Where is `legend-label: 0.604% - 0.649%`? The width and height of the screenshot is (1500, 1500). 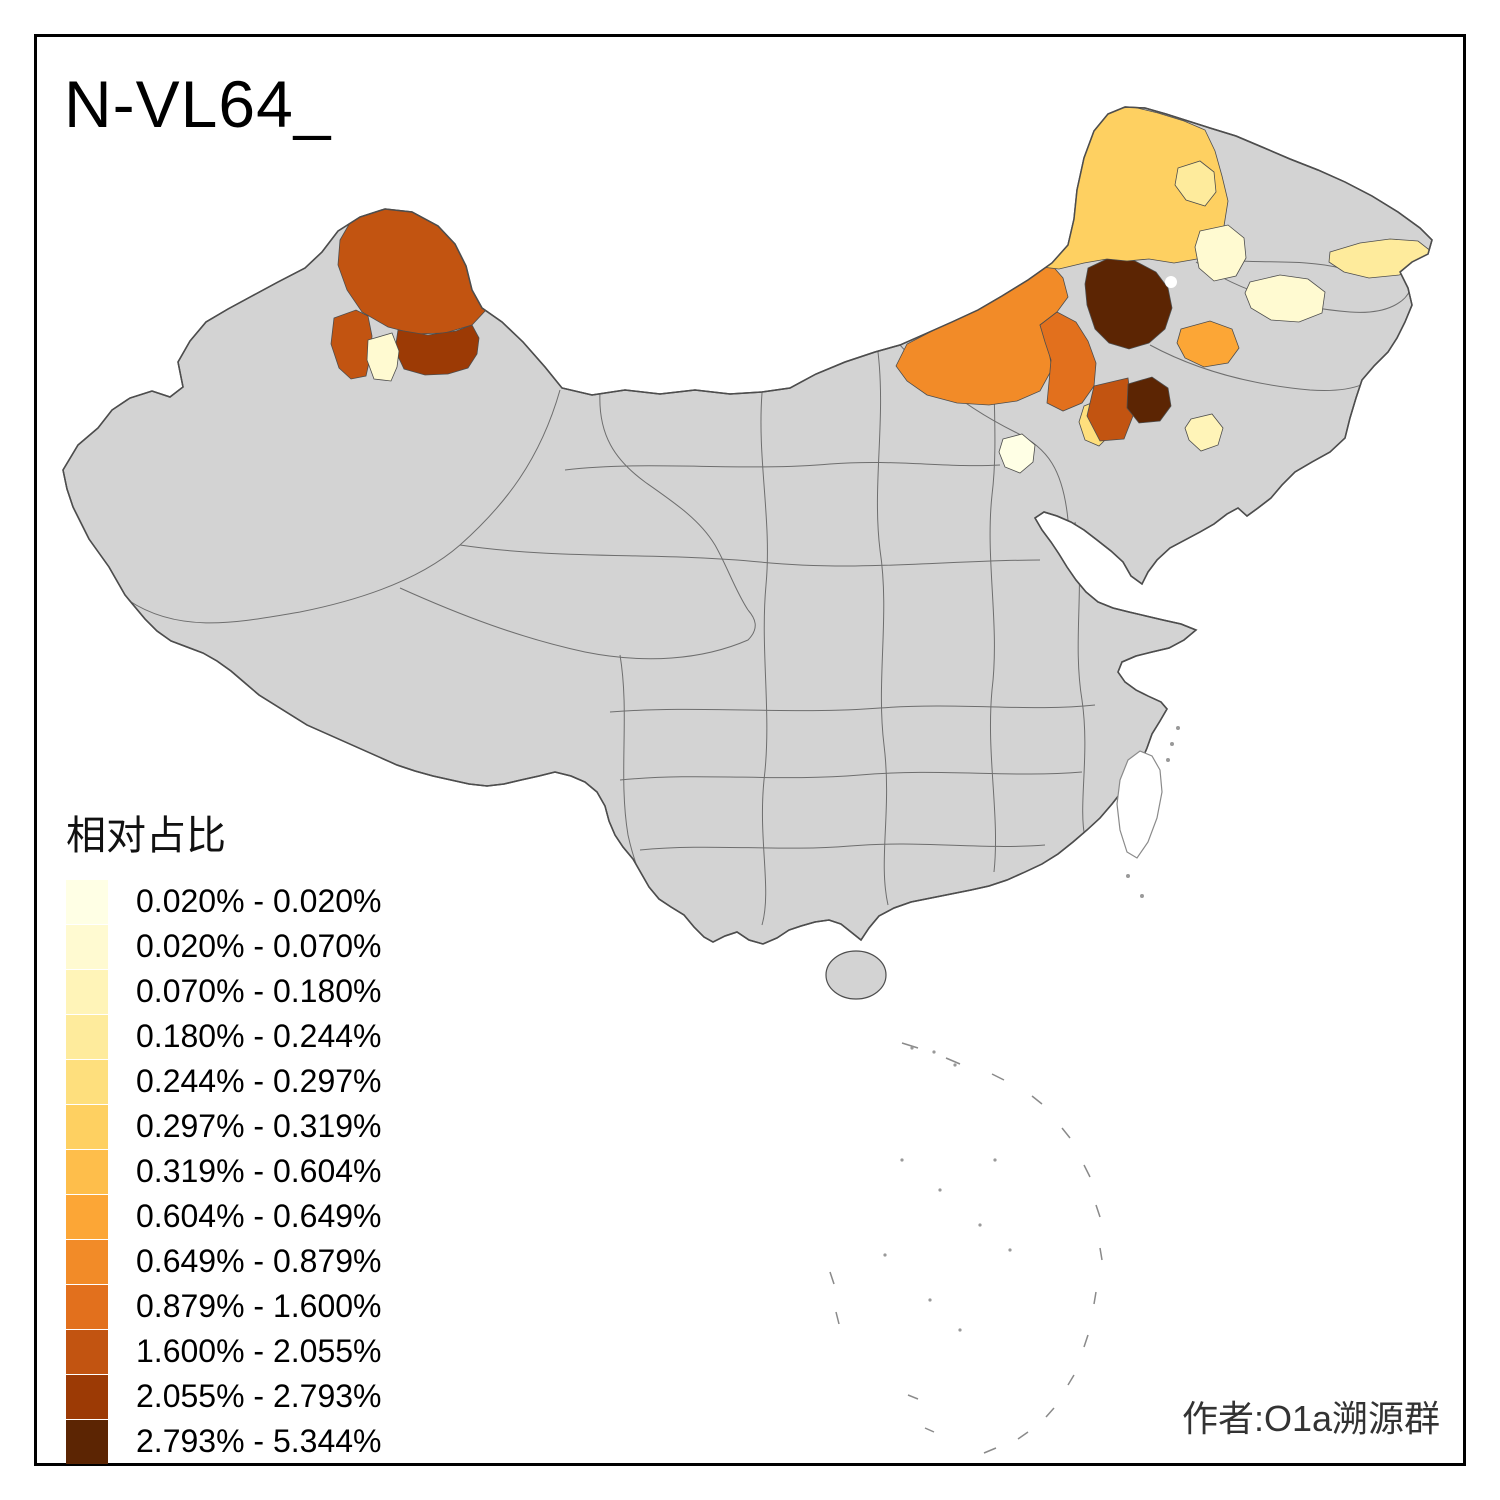 legend-label: 0.604% - 0.649% is located at coordinates (259, 1216).